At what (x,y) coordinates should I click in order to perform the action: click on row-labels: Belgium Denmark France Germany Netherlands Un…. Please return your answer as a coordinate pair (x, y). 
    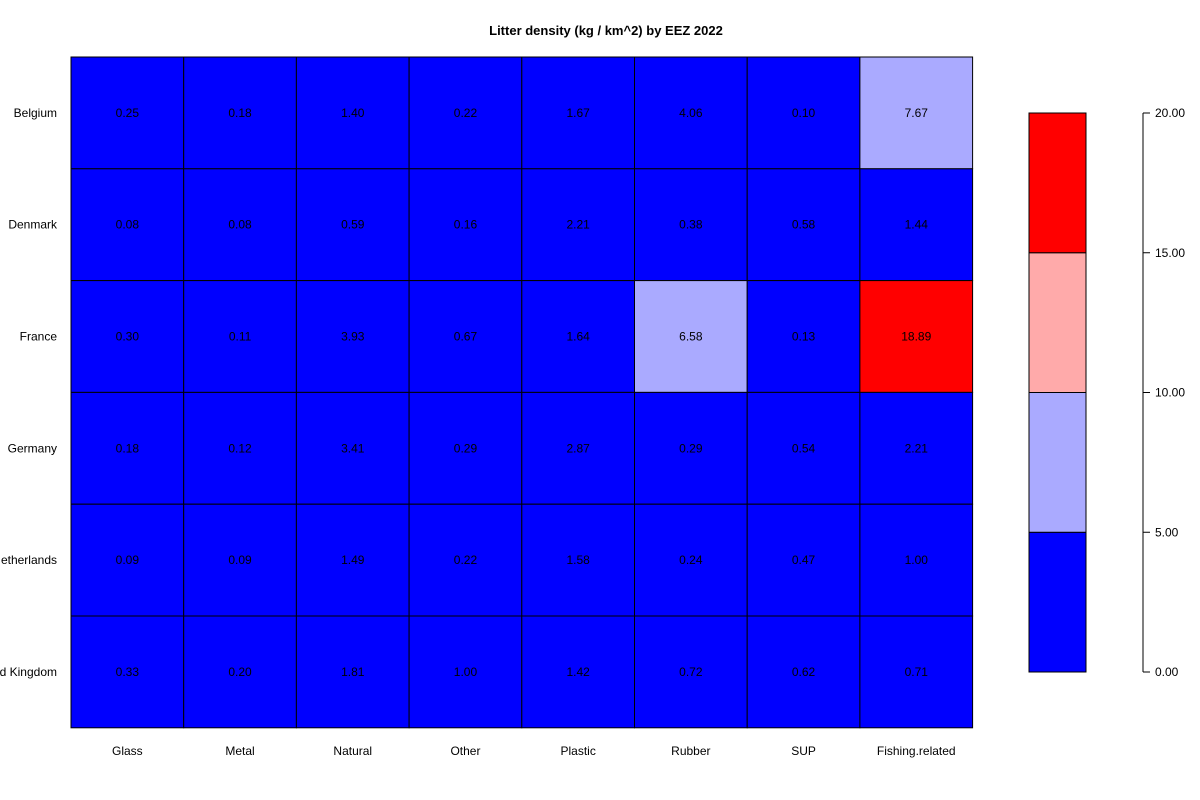
    Looking at the image, I should click on (29, 392).